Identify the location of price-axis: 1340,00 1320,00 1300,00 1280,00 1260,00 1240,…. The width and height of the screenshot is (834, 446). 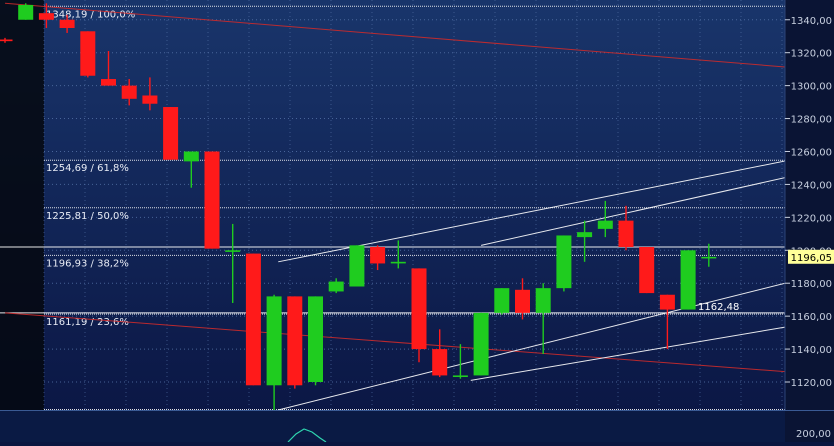
(809, 202).